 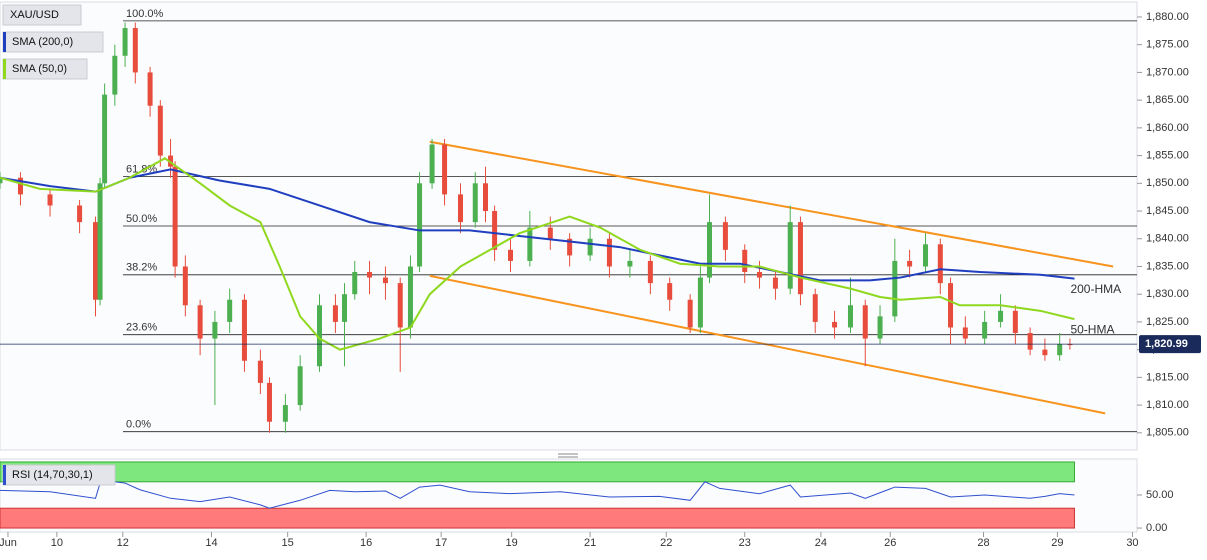 I want to click on y-tick-label: 1,830.00, so click(x=1167, y=294).